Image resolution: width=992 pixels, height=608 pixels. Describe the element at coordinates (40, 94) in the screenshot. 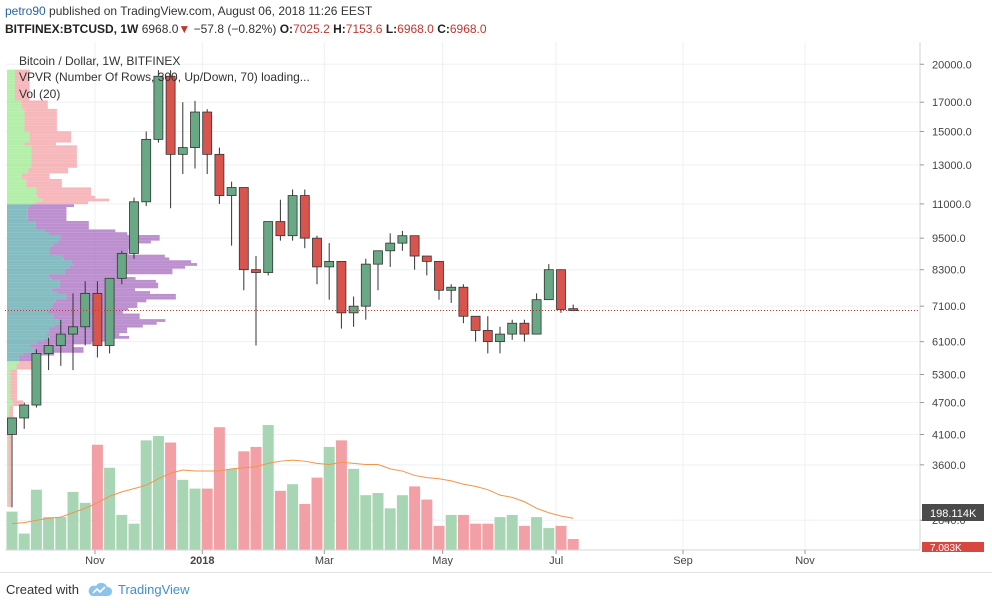

I see `legend-volume: Vol (20)` at that location.